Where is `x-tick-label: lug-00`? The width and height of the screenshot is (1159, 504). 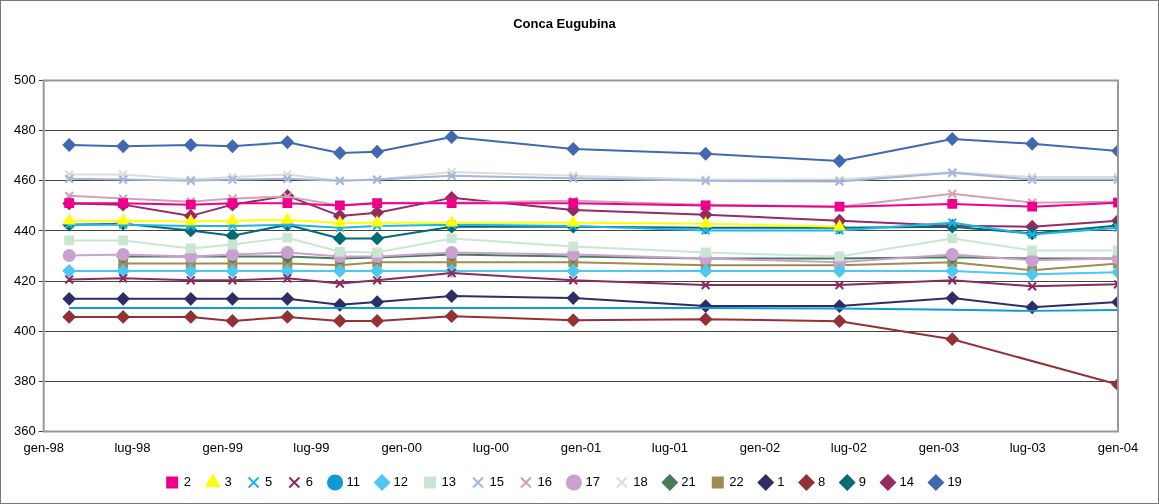
x-tick-label: lug-00 is located at coordinates (490, 447).